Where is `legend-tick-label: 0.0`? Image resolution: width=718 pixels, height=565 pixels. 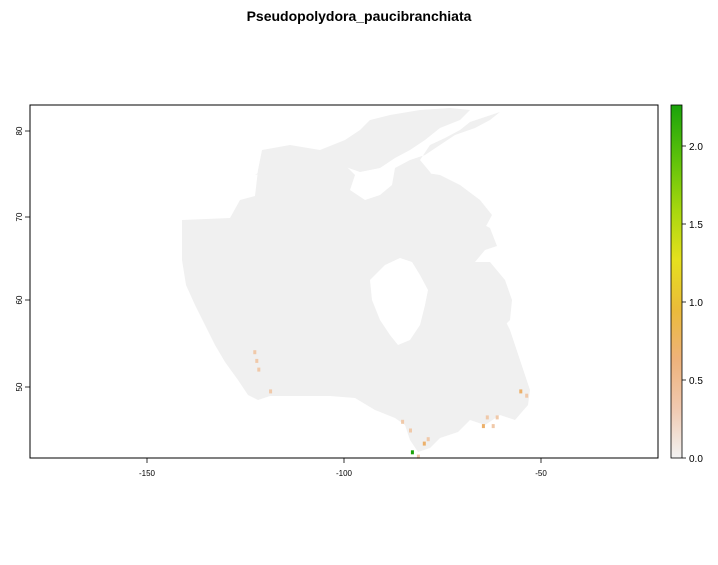 legend-tick-label: 0.0 is located at coordinates (696, 459).